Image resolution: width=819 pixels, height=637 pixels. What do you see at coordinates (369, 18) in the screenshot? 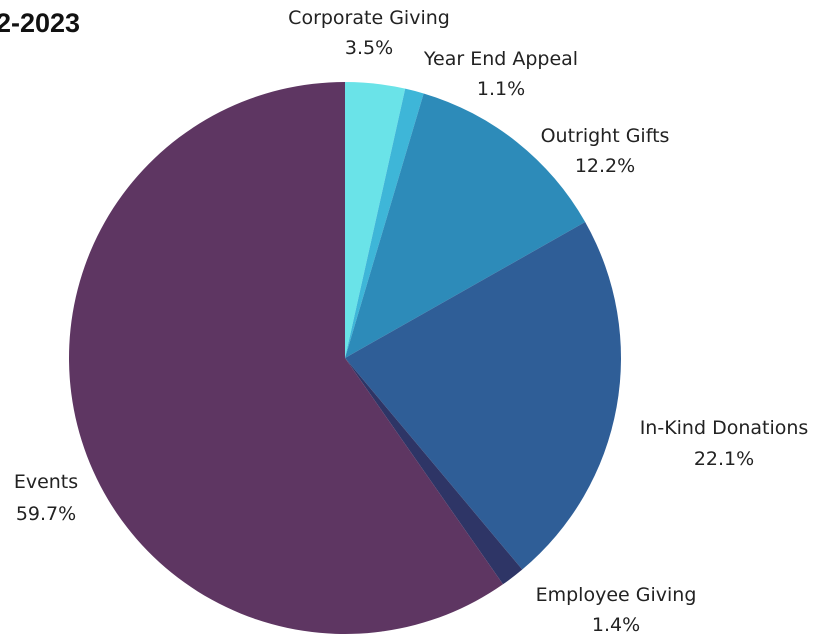
I see `slice-label-name: Corporate Giving` at bounding box center [369, 18].